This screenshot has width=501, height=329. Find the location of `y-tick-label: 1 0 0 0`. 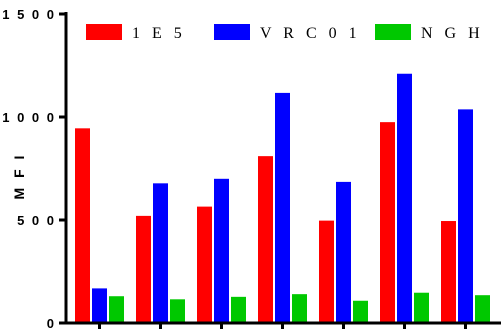

y-tick-label: 1 0 0 0 is located at coordinates (29, 117).